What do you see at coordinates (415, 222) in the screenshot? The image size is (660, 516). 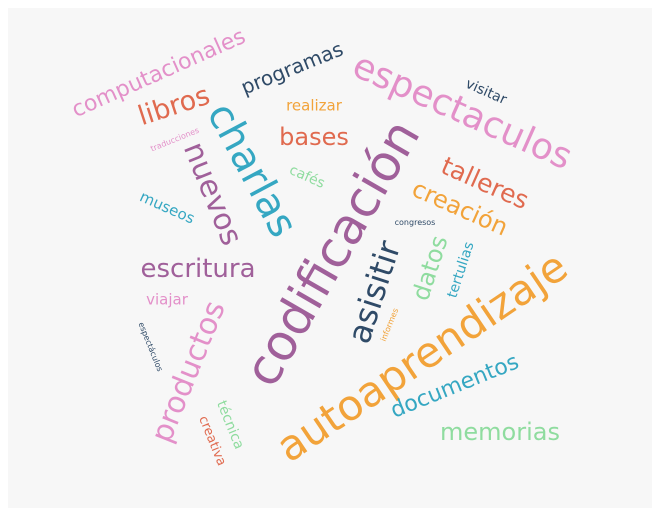 I see `word-congresos: congresos` at bounding box center [415, 222].